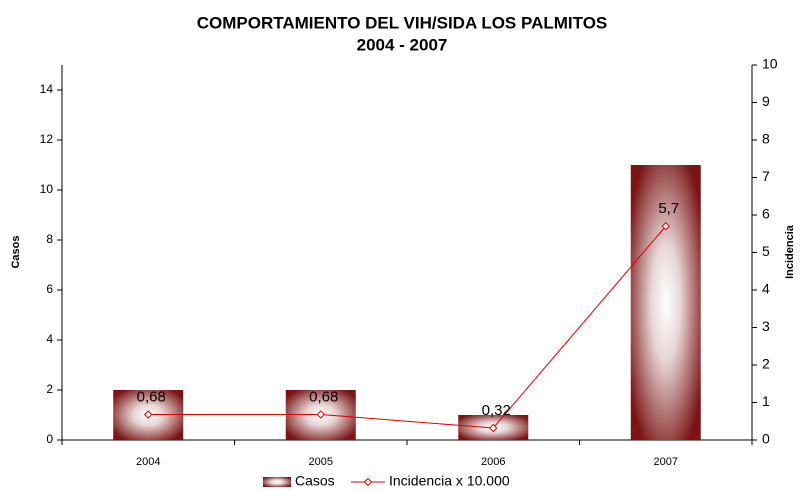 The image size is (802, 491). Describe the element at coordinates (277, 482) in the screenshot. I see `legend-swatch` at that location.